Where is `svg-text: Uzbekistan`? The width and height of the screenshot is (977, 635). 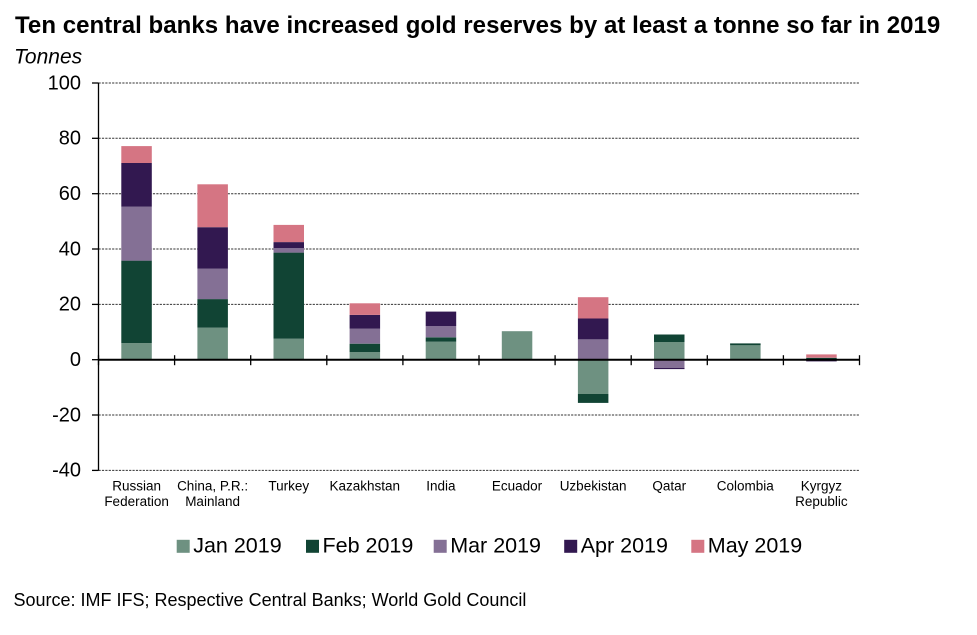
svg-text: Uzbekistan is located at coordinates (593, 486).